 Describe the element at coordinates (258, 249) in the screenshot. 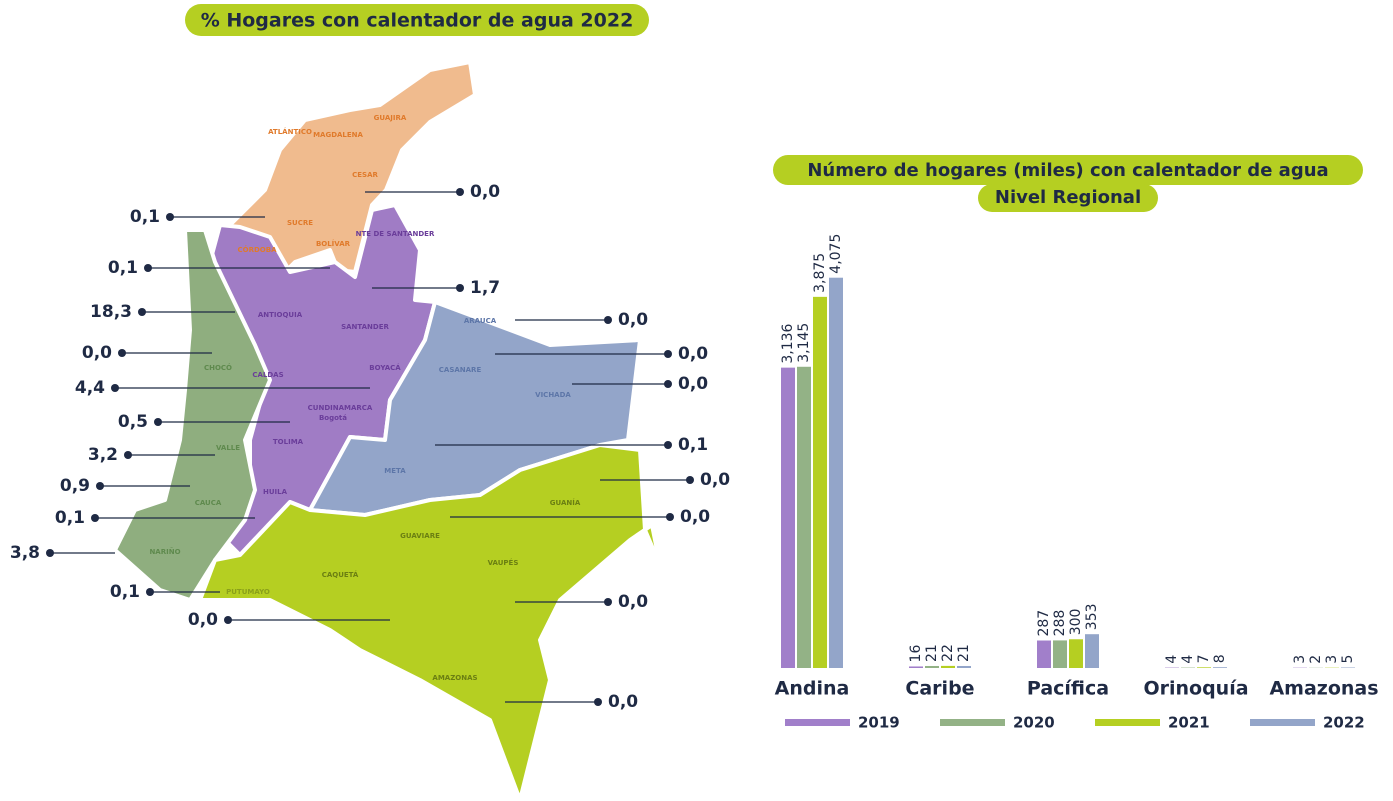

I see `region-label: CÓRDOBA` at that location.